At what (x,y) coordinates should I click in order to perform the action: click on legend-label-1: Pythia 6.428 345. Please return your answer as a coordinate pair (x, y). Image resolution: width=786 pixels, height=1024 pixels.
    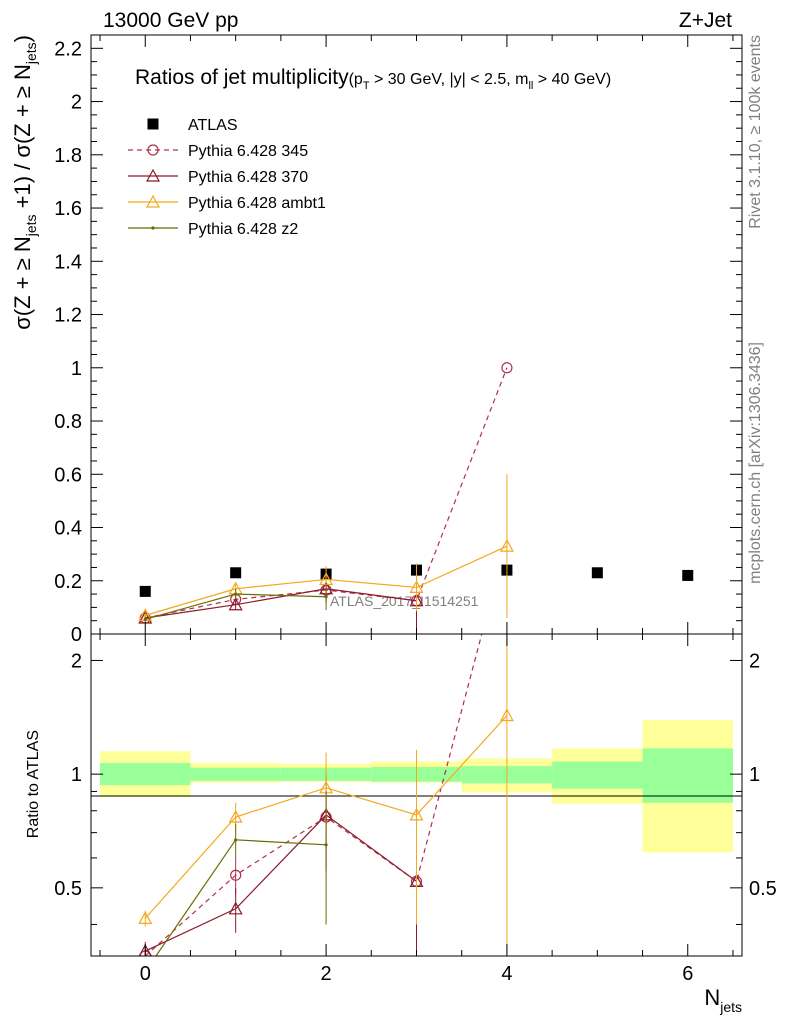
    Looking at the image, I should click on (248, 151).